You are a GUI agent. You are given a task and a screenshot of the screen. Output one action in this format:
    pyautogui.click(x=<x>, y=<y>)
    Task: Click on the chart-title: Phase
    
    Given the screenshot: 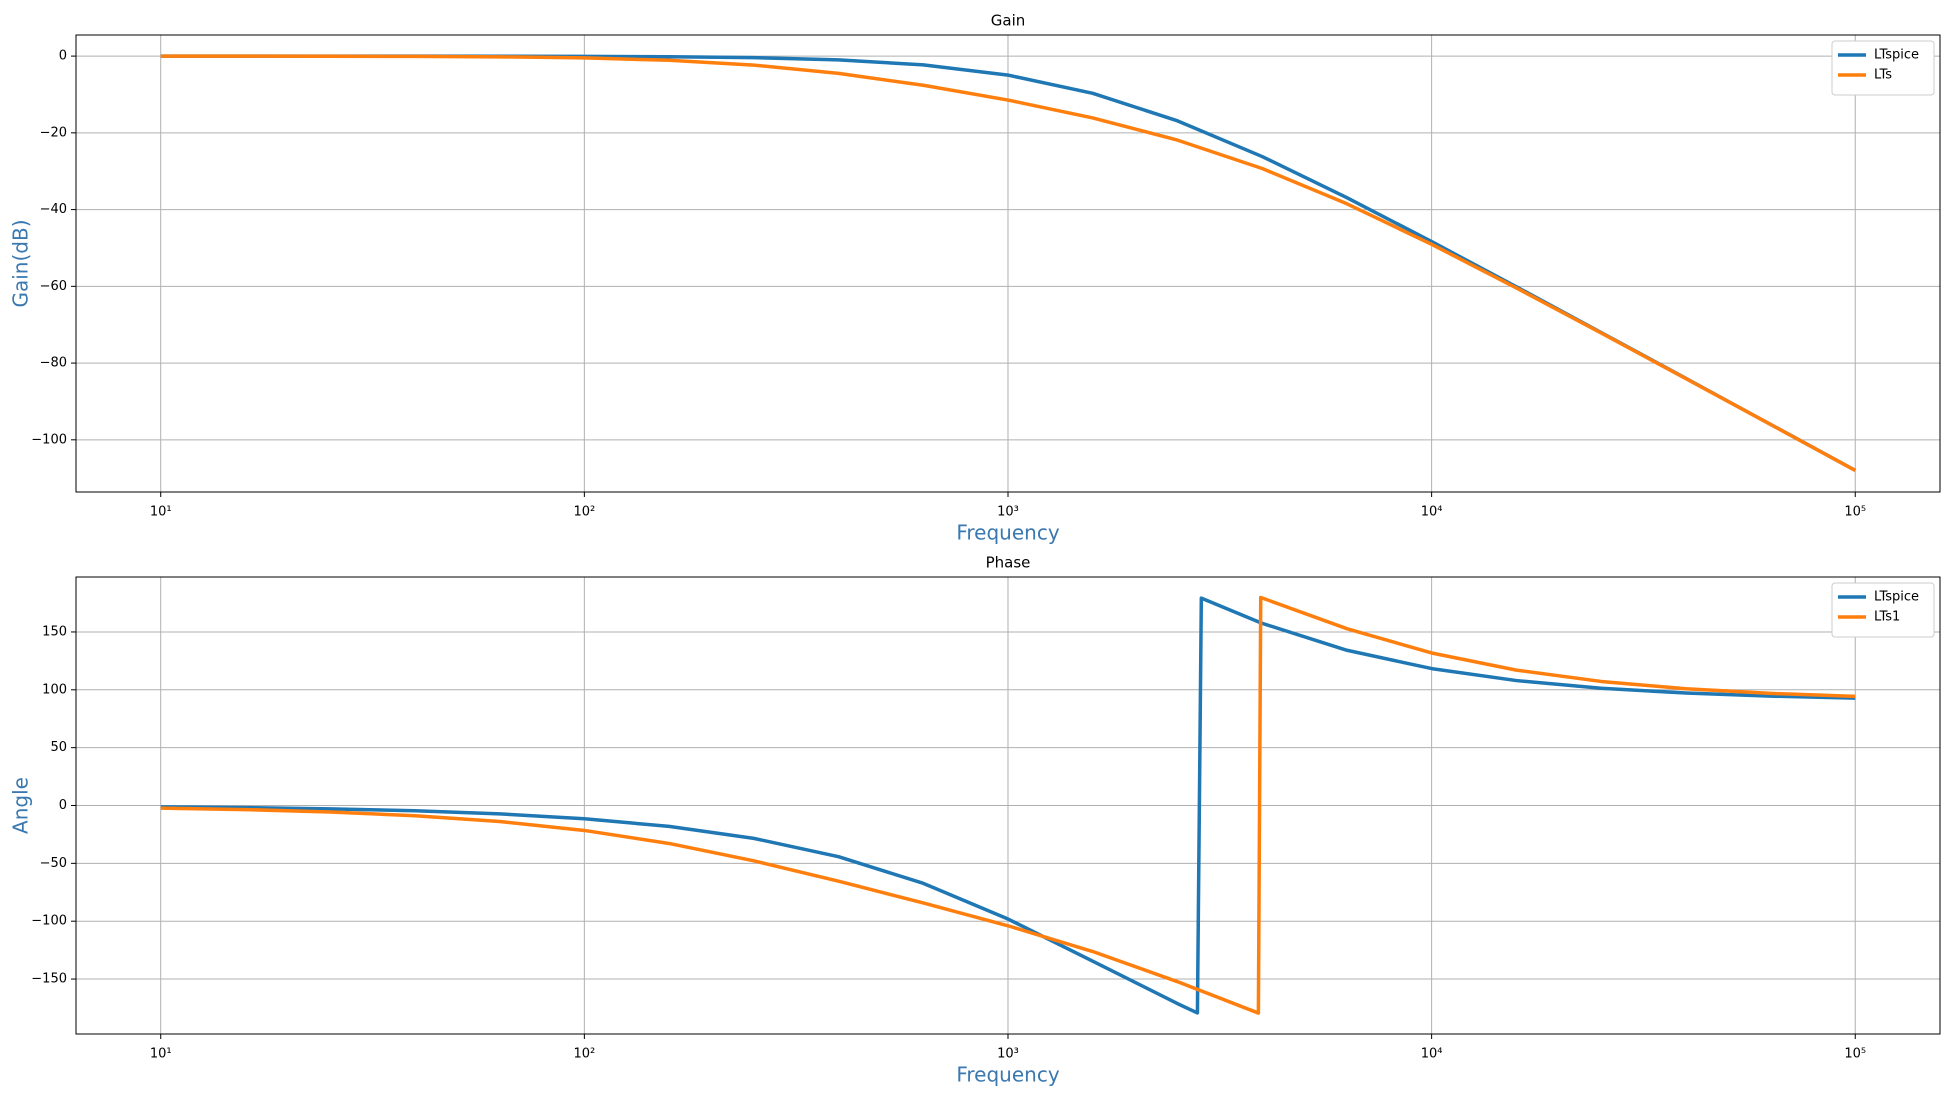 What is the action you would take?
    pyautogui.click(x=1008, y=563)
    